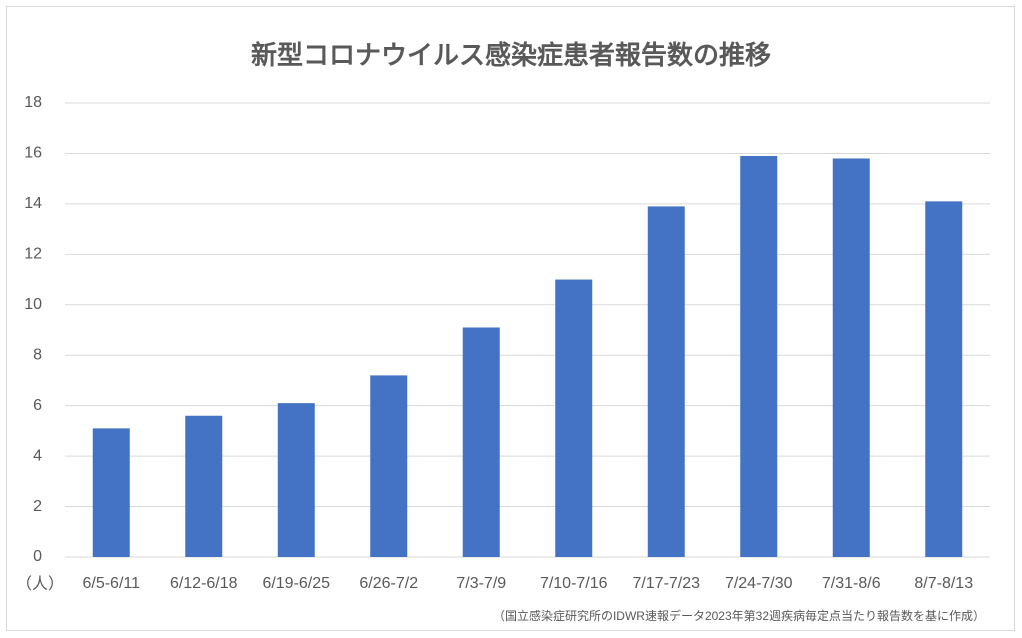 This screenshot has width=1022, height=638. Describe the element at coordinates (37, 506) in the screenshot. I see `y-tick-label: 2` at that location.